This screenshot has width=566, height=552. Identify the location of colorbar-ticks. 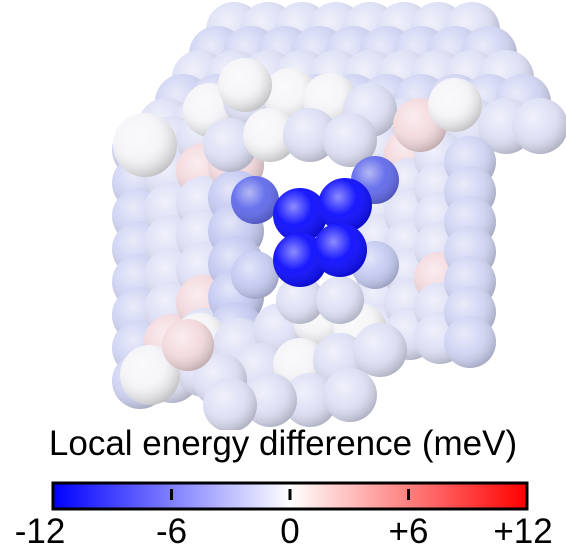
(290, 494).